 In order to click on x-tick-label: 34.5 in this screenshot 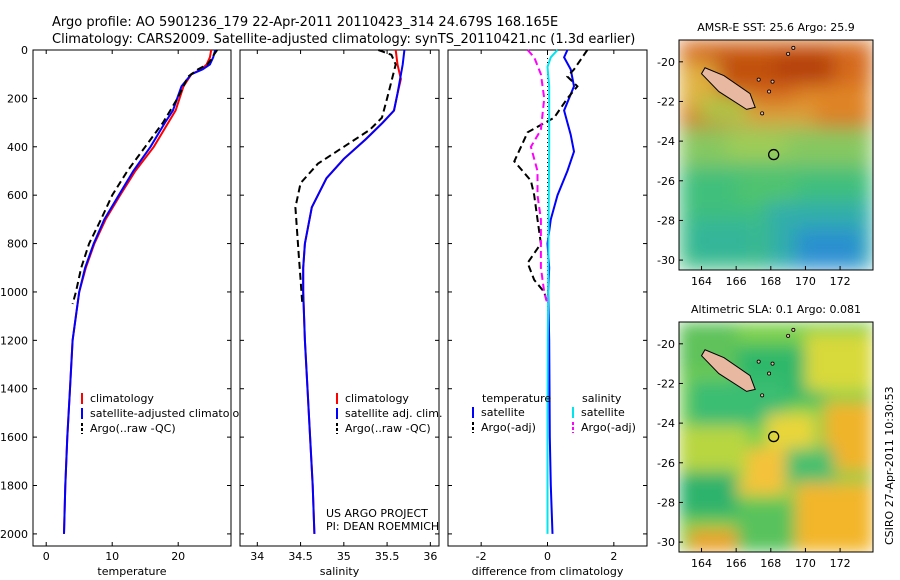, I will do `click(300, 556)`.